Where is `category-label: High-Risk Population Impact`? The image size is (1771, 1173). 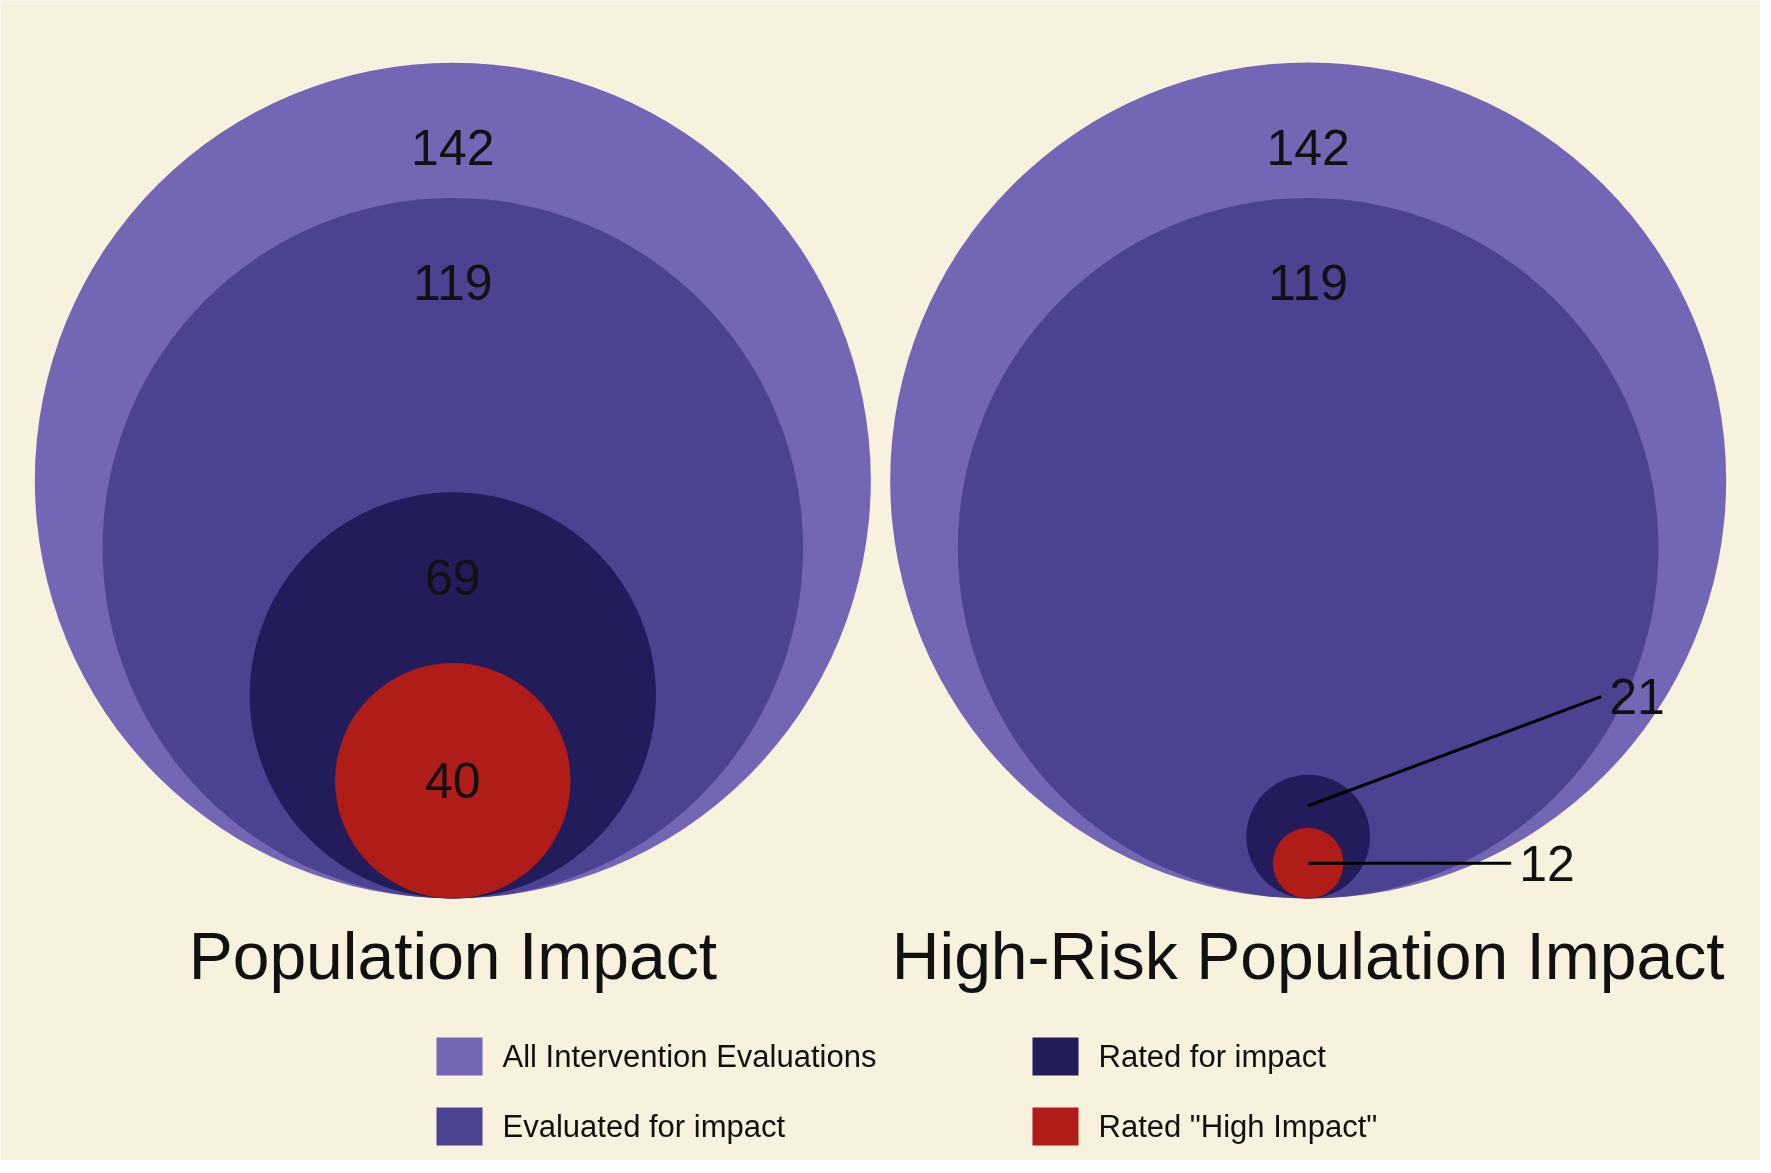 category-label: High-Risk Population Impact is located at coordinates (1308, 955).